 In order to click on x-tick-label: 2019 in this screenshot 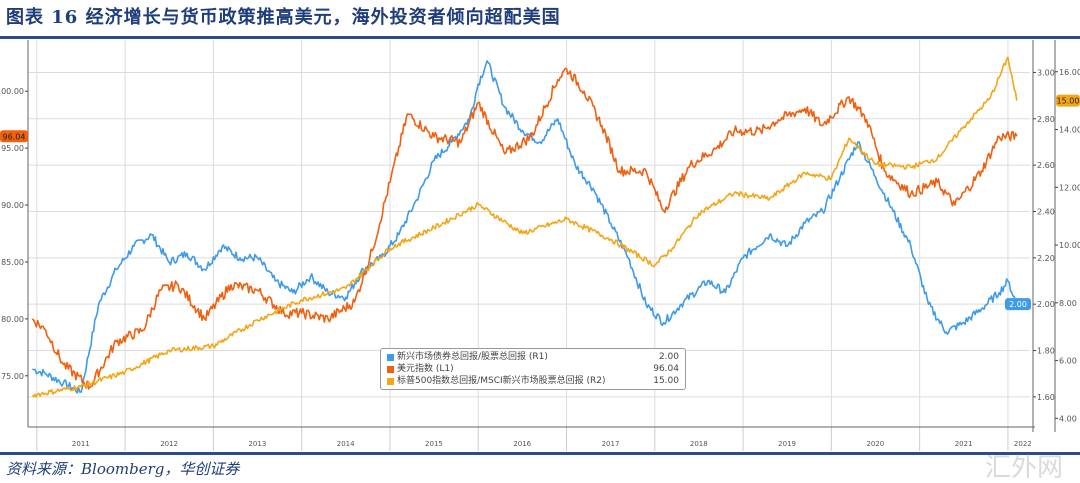, I will do `click(787, 444)`.